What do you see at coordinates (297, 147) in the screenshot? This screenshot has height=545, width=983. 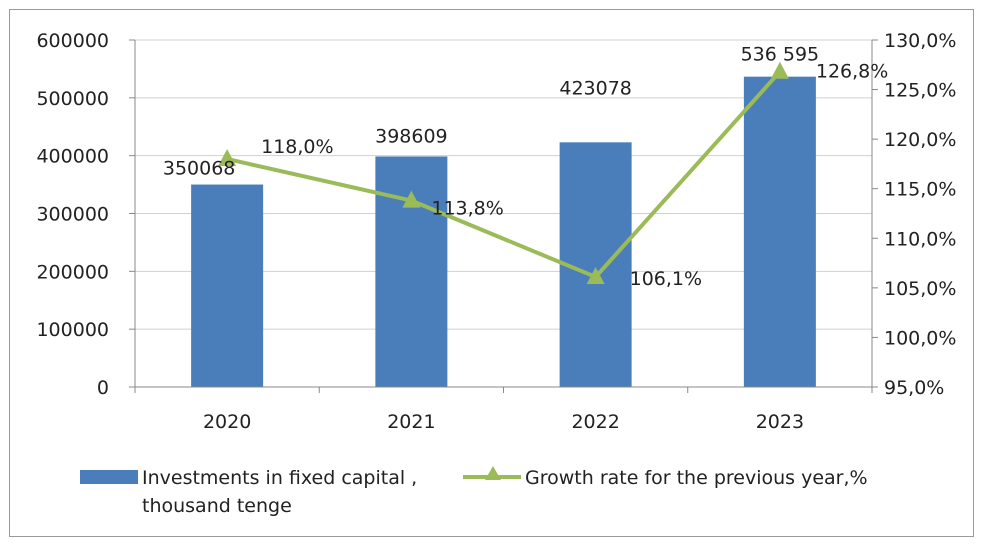 I see `rate-value-label-2020: 118,0%` at bounding box center [297, 147].